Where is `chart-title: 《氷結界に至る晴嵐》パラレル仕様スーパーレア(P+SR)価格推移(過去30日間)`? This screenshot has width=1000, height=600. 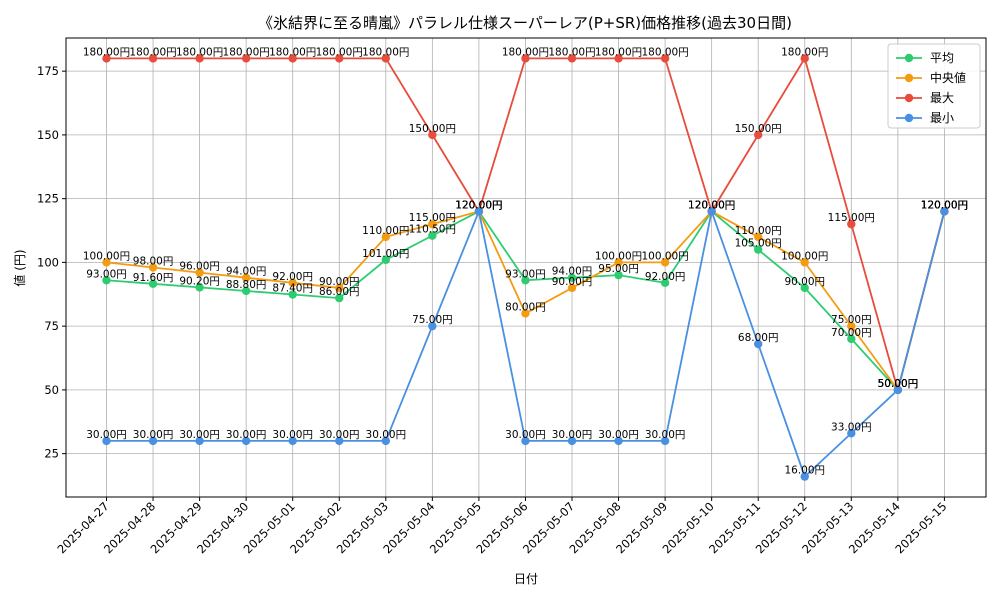
chart-title: 《氷結界に至る晴嵐》パラレル仕様スーパーレア(P+SR)価格推移(過去30日間) is located at coordinates (525, 23).